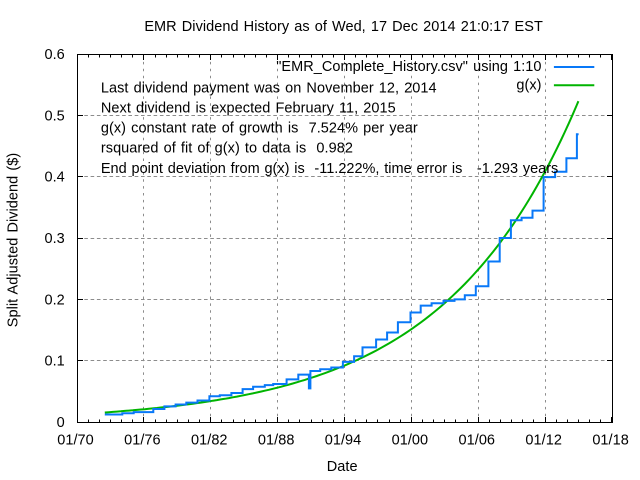 This screenshot has width=640, height=480. I want to click on svg-text: 0.3, so click(54, 239).